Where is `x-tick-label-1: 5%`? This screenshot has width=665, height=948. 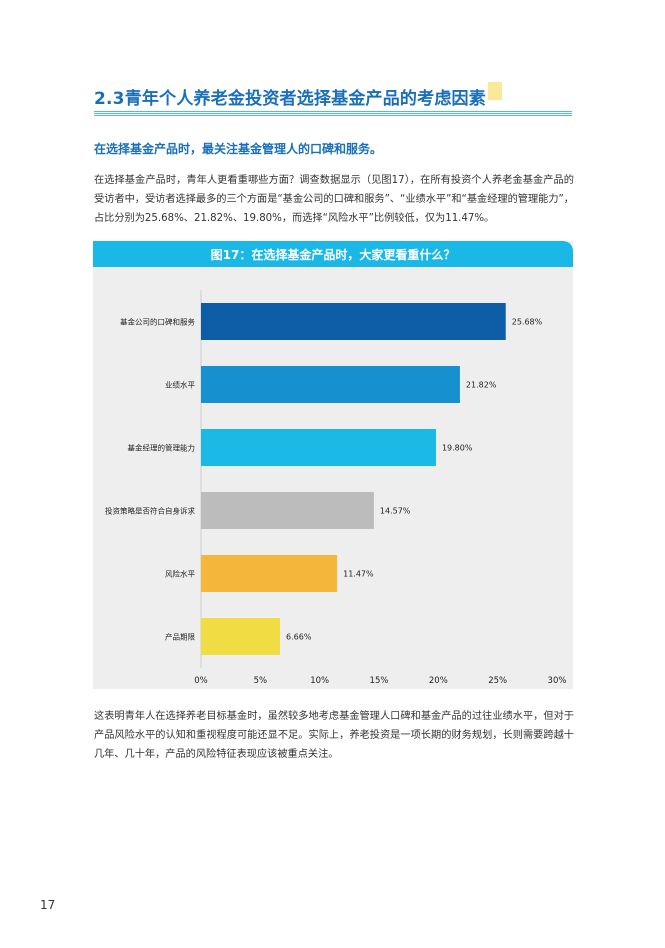 x-tick-label-1: 5% is located at coordinates (260, 681).